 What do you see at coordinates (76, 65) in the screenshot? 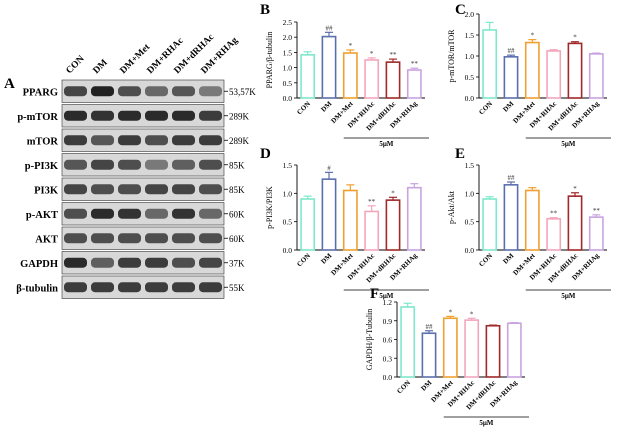
I see `lane-label: CON` at bounding box center [76, 65].